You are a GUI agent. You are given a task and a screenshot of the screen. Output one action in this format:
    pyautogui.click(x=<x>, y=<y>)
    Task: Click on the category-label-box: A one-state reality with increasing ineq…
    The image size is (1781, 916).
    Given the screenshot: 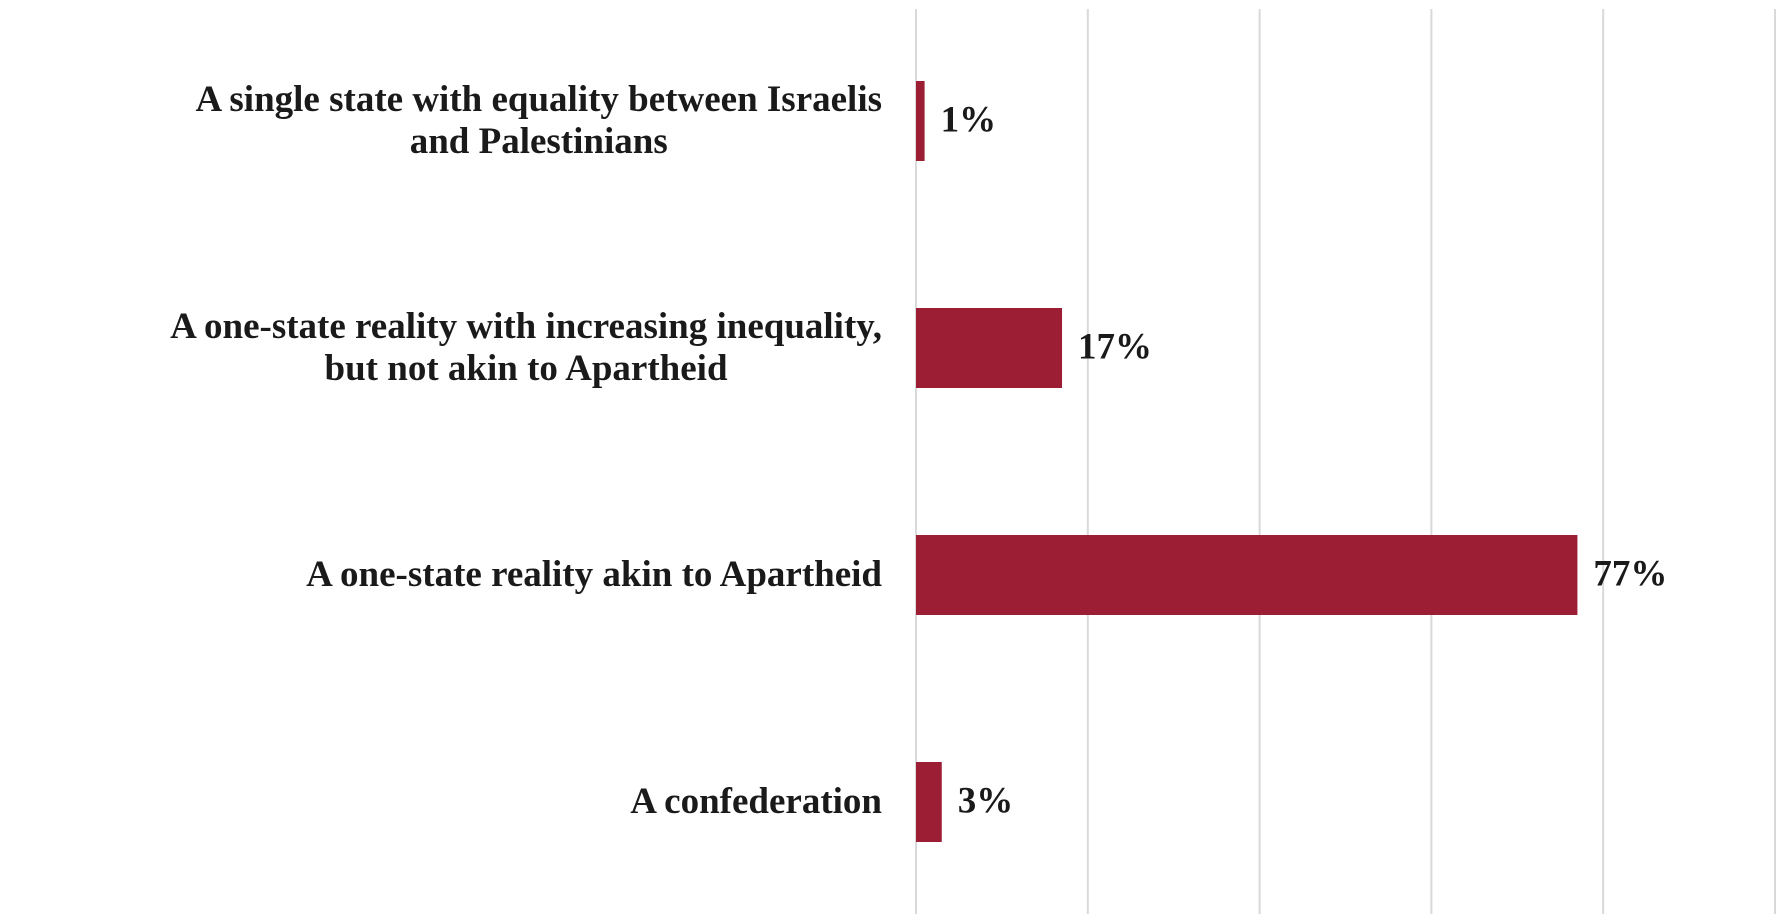 What is the action you would take?
    pyautogui.click(x=526, y=348)
    